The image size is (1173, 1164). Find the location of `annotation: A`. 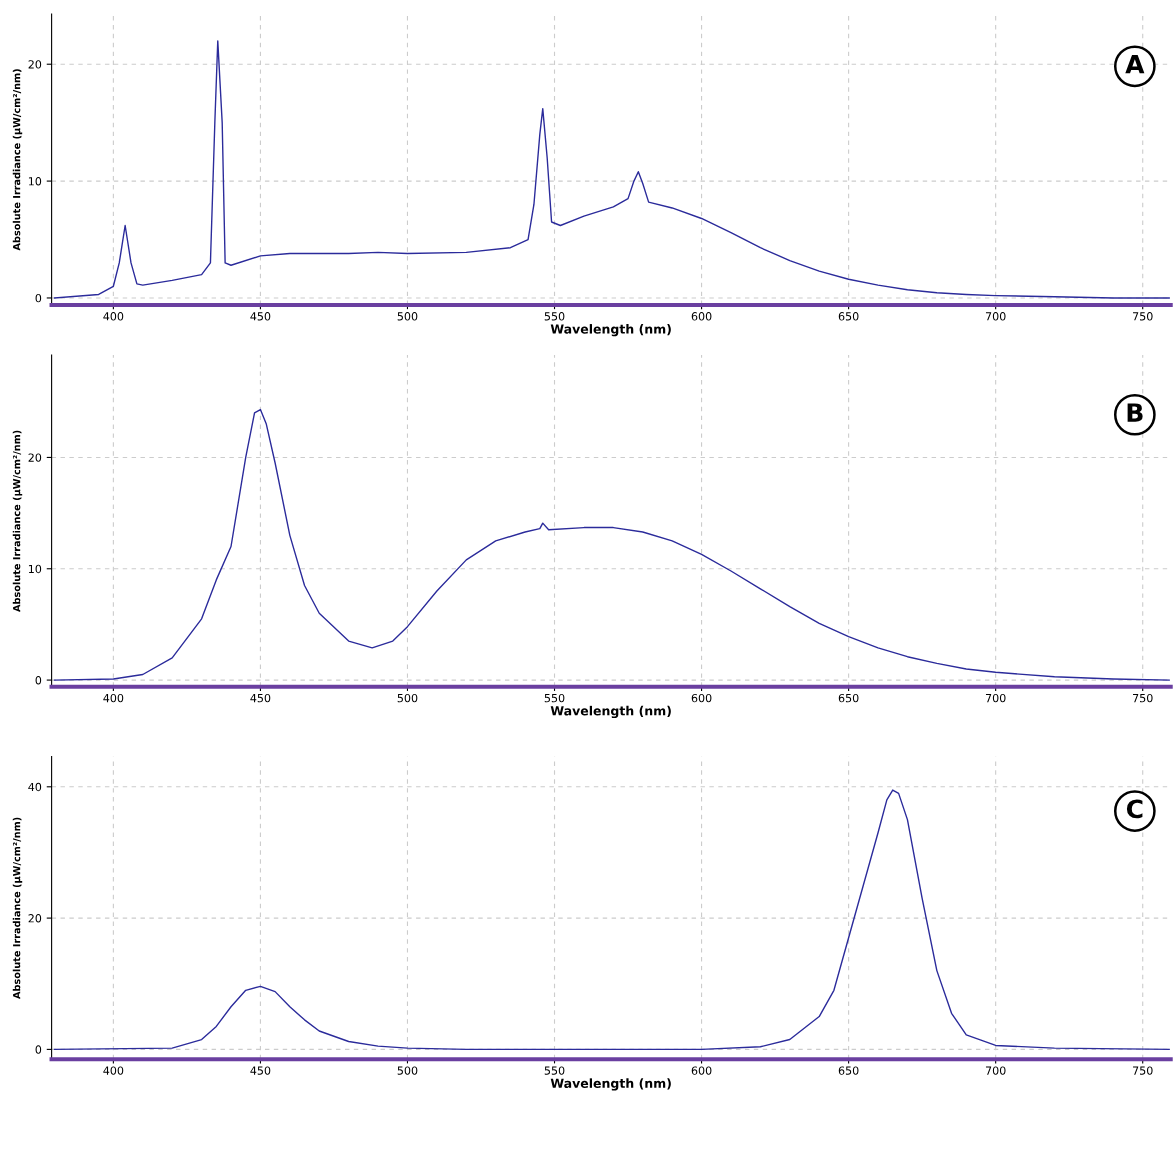

annotation: A is located at coordinates (1135, 64).